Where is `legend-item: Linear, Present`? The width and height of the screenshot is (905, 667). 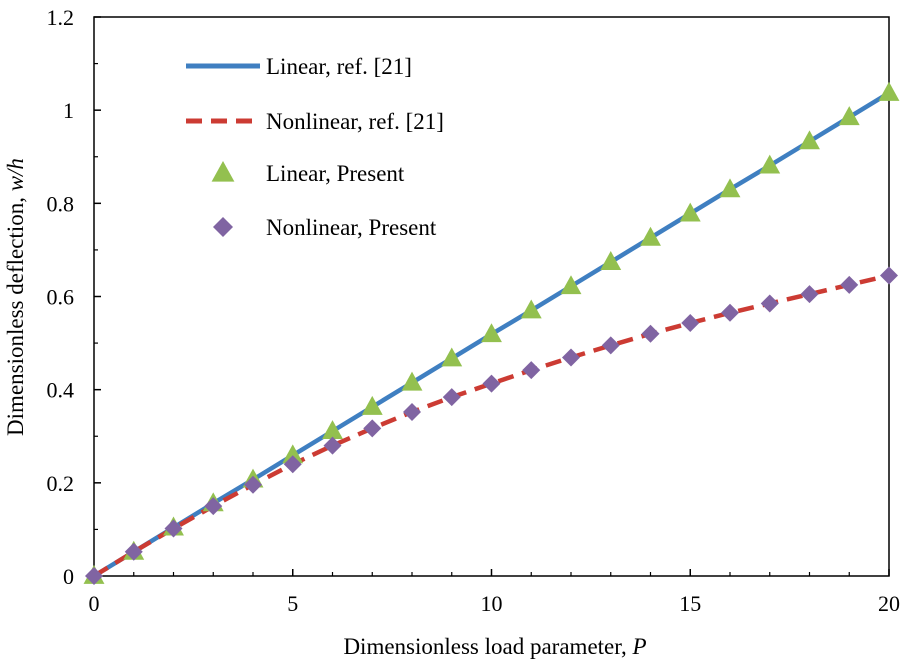 legend-item: Linear, Present is located at coordinates (308, 173).